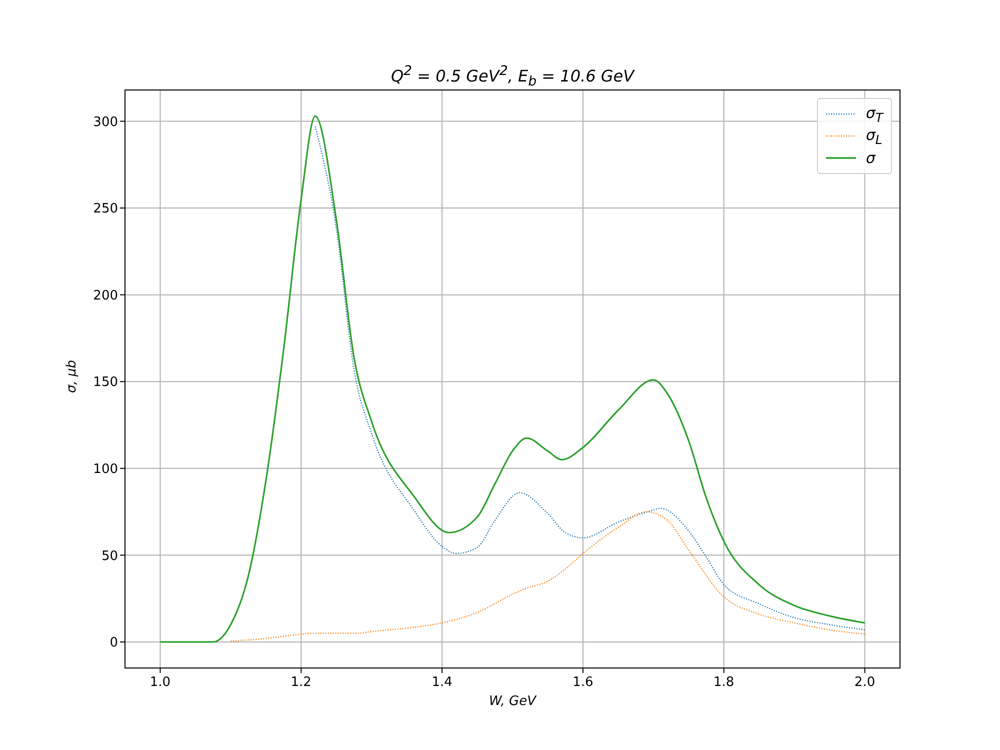 This screenshot has width=1000, height=750. Describe the element at coordinates (114, 643) in the screenshot. I see `y-tick-label: 0` at that location.